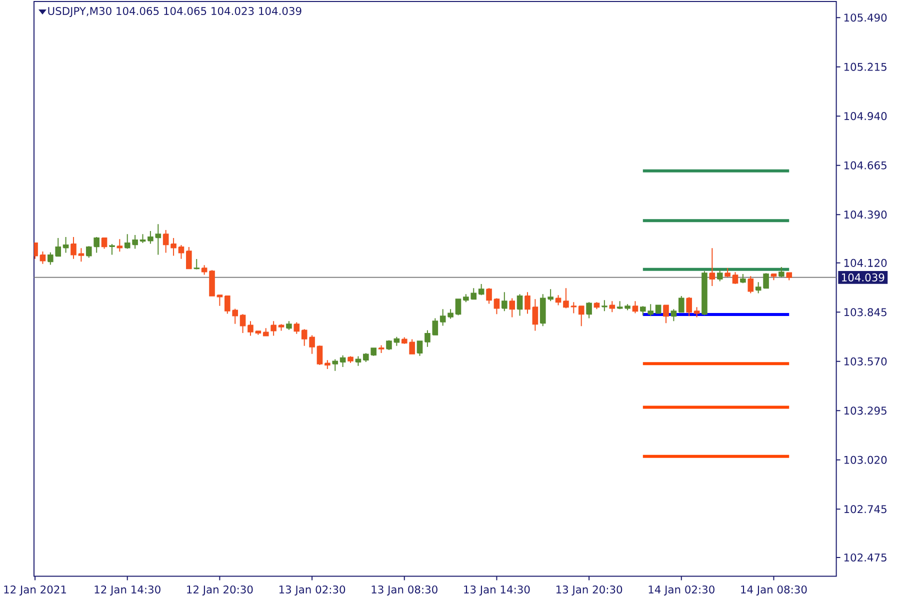  I want to click on y-tick-label: 104.665, so click(865, 165).